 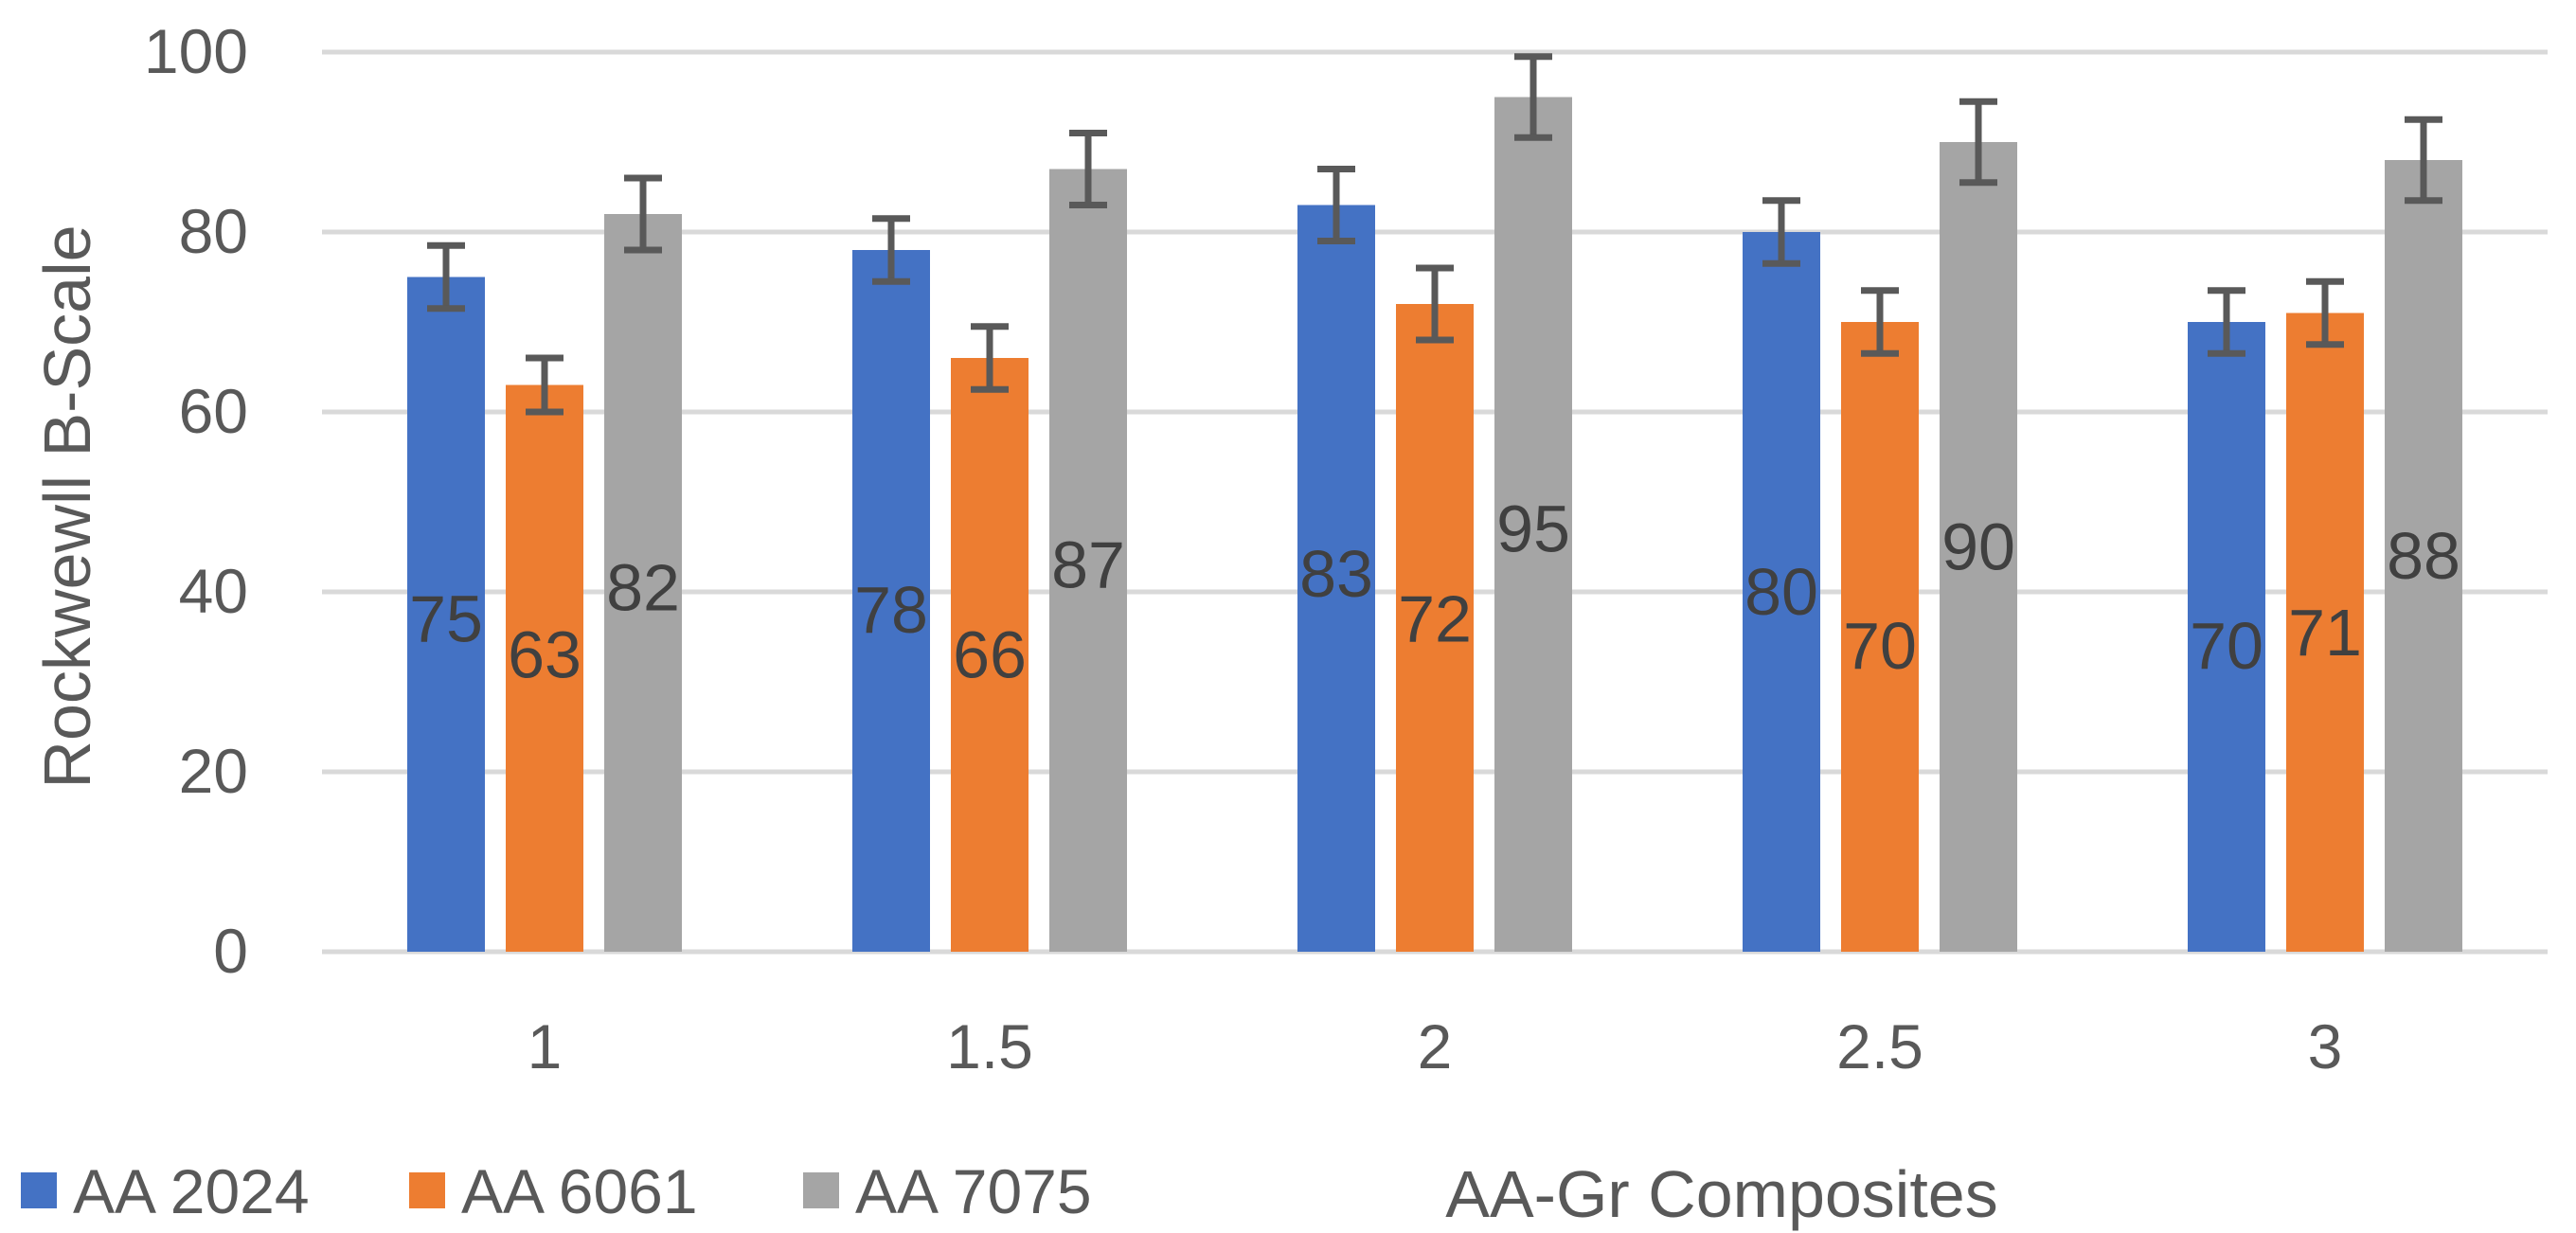 I want to click on y-tick-label: 40, so click(x=213, y=591).